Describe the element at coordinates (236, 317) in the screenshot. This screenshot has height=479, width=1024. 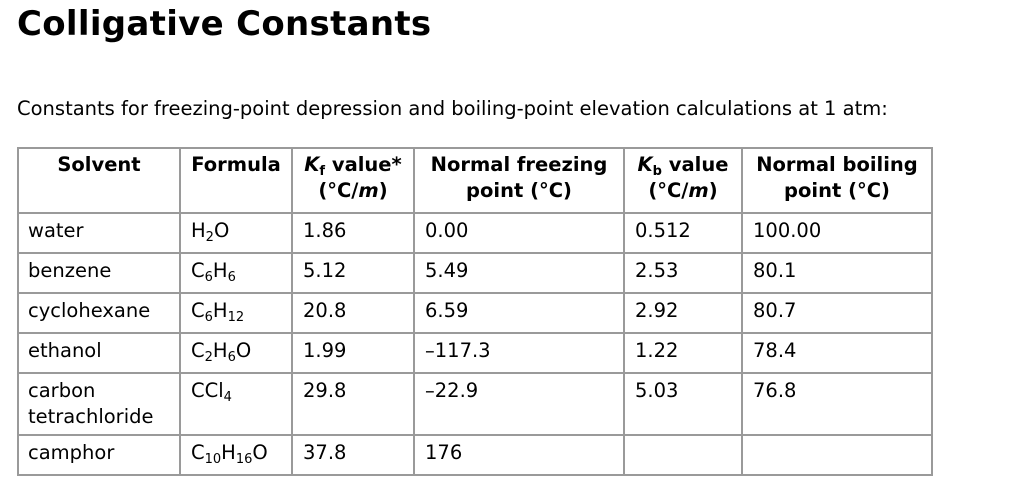
I see `text-part: 12` at that location.